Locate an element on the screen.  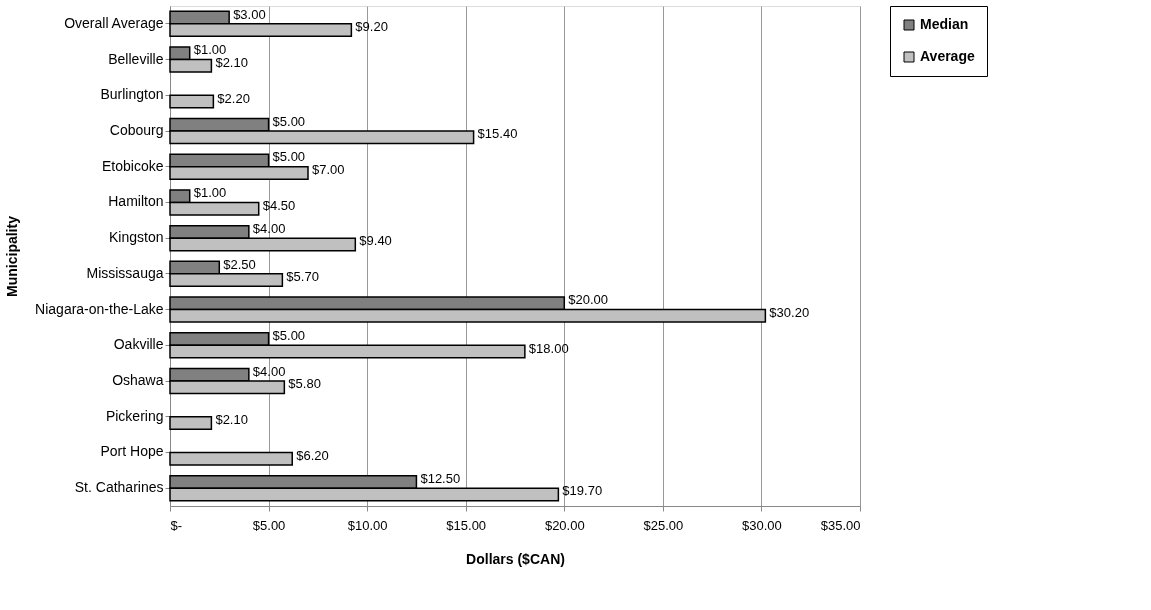
data-label: $2.20 is located at coordinates (233, 98).